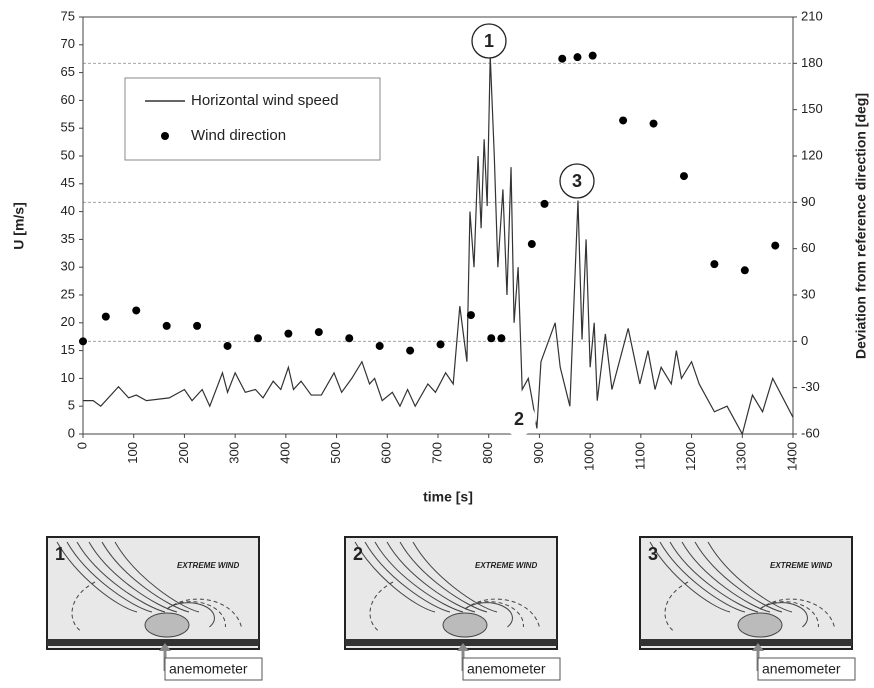  Describe the element at coordinates (71, 405) in the screenshot. I see `y-tick-label: 5` at that location.